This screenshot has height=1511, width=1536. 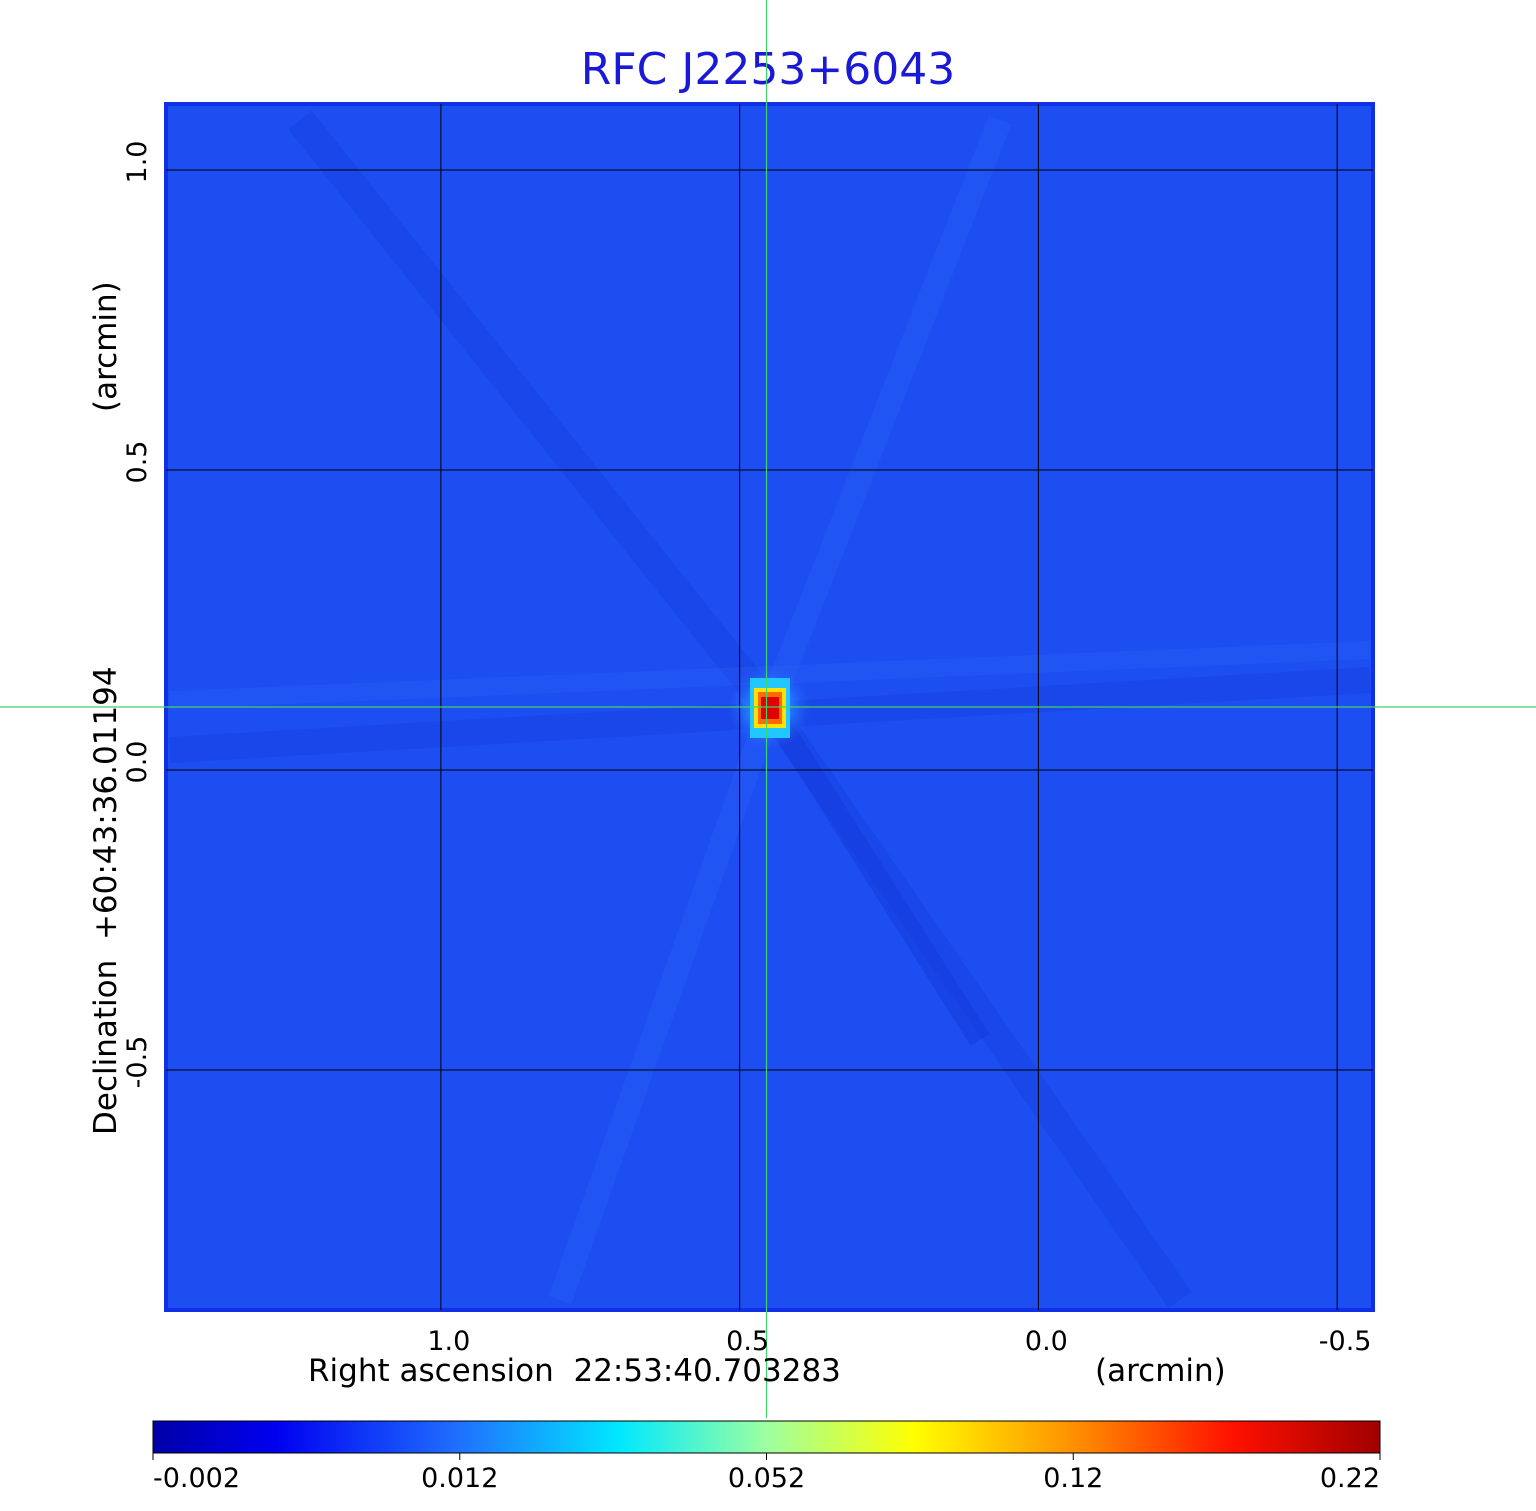 I want to click on colorbar-tick-label-3: 0.12, so click(x=1073, y=1478).